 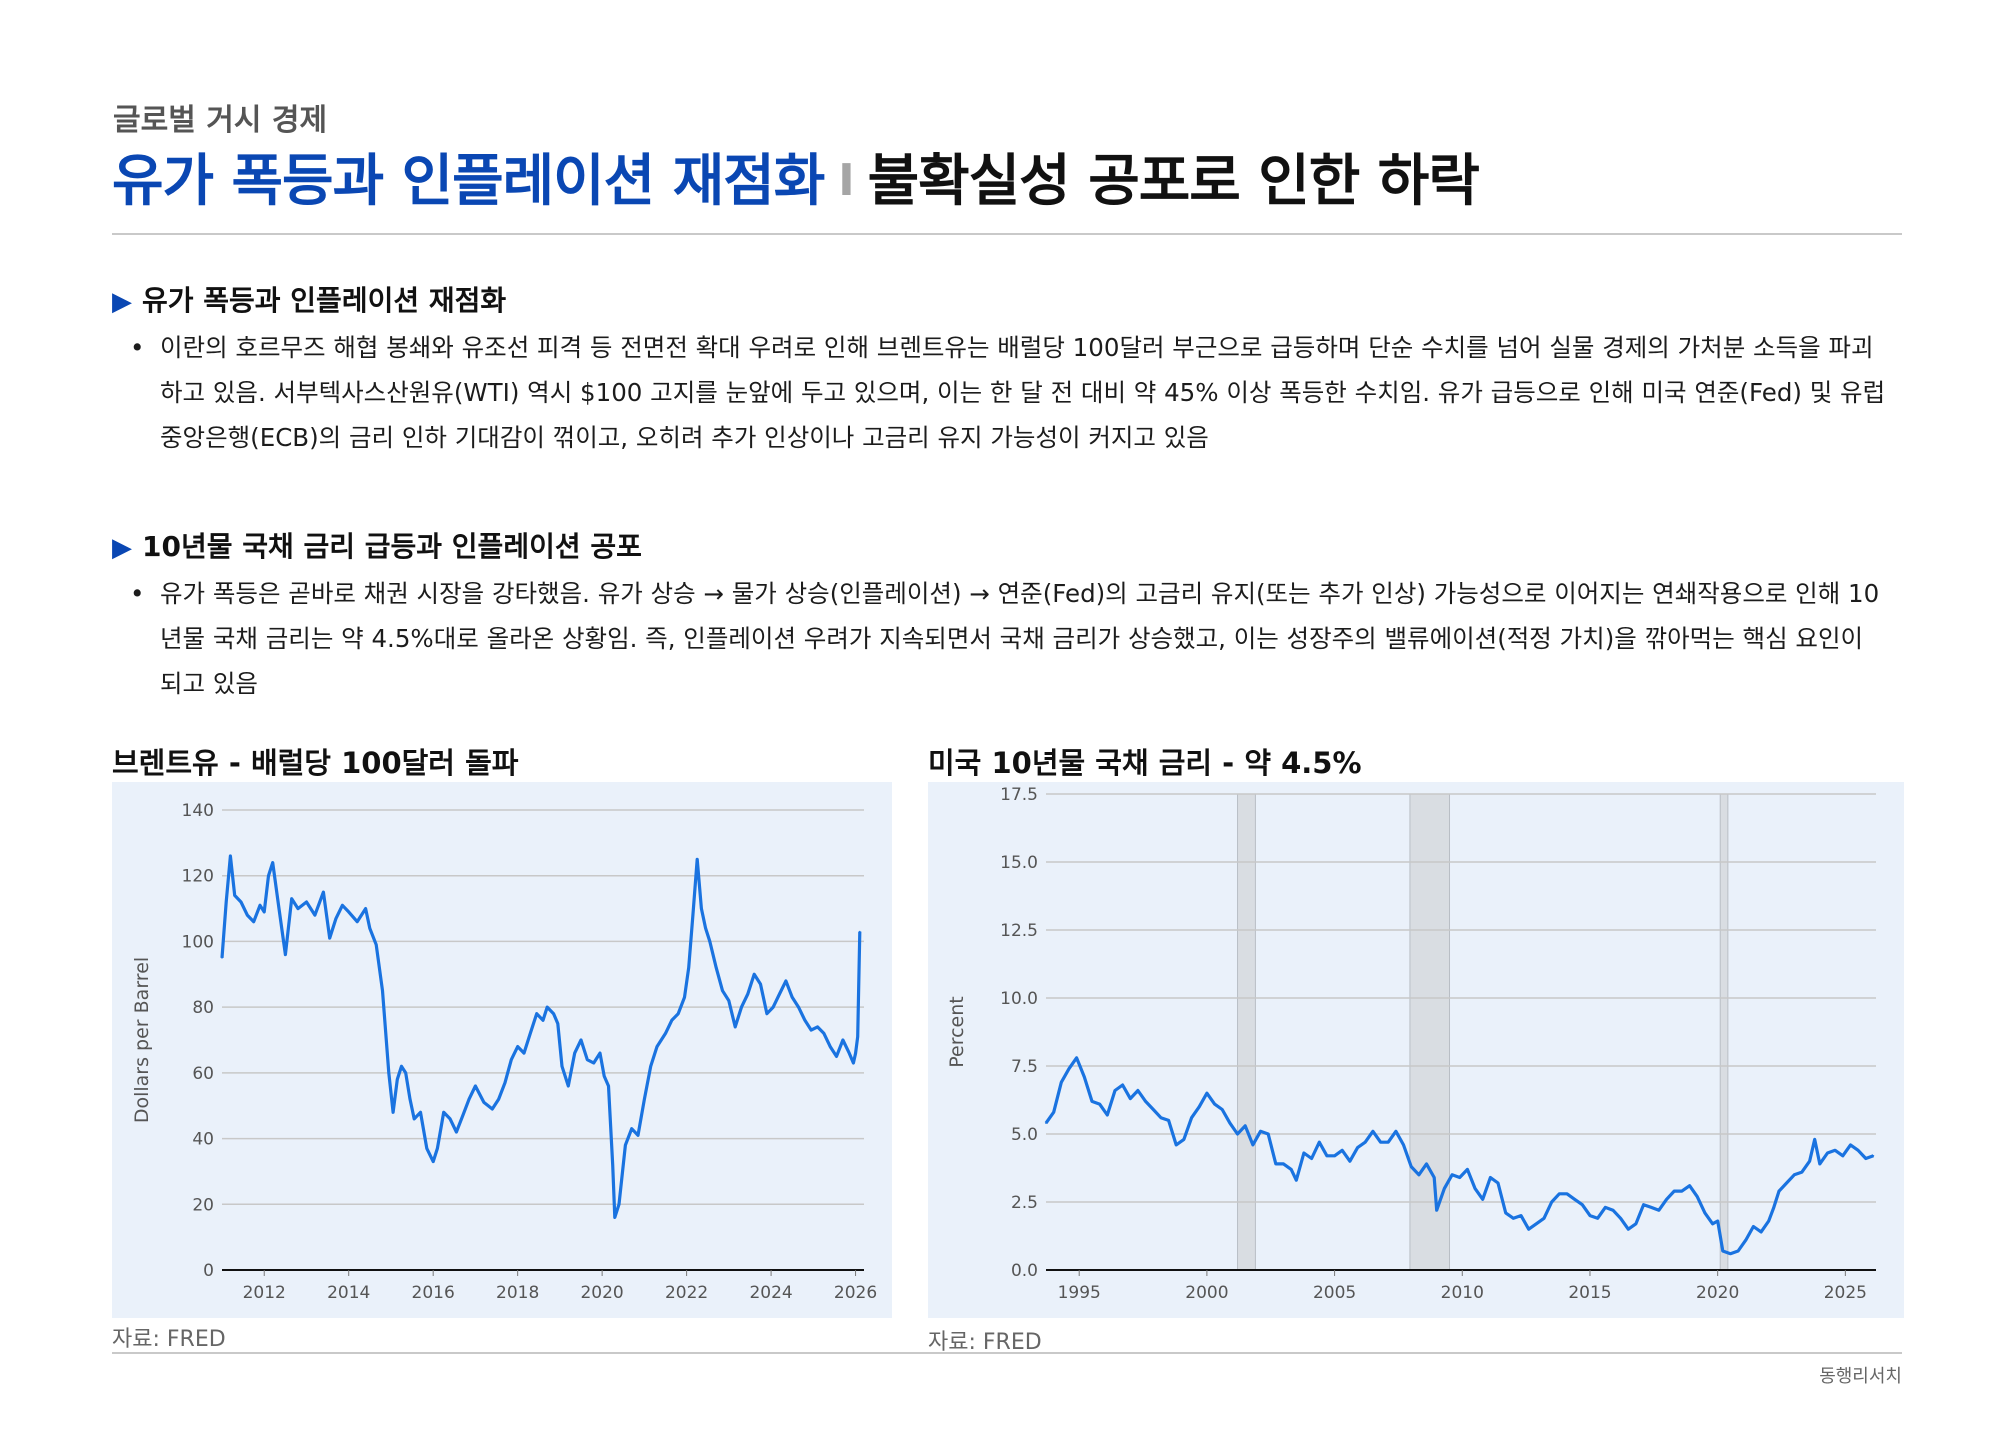 I want to click on x-tick-label: 2010, so click(x=1462, y=1293).